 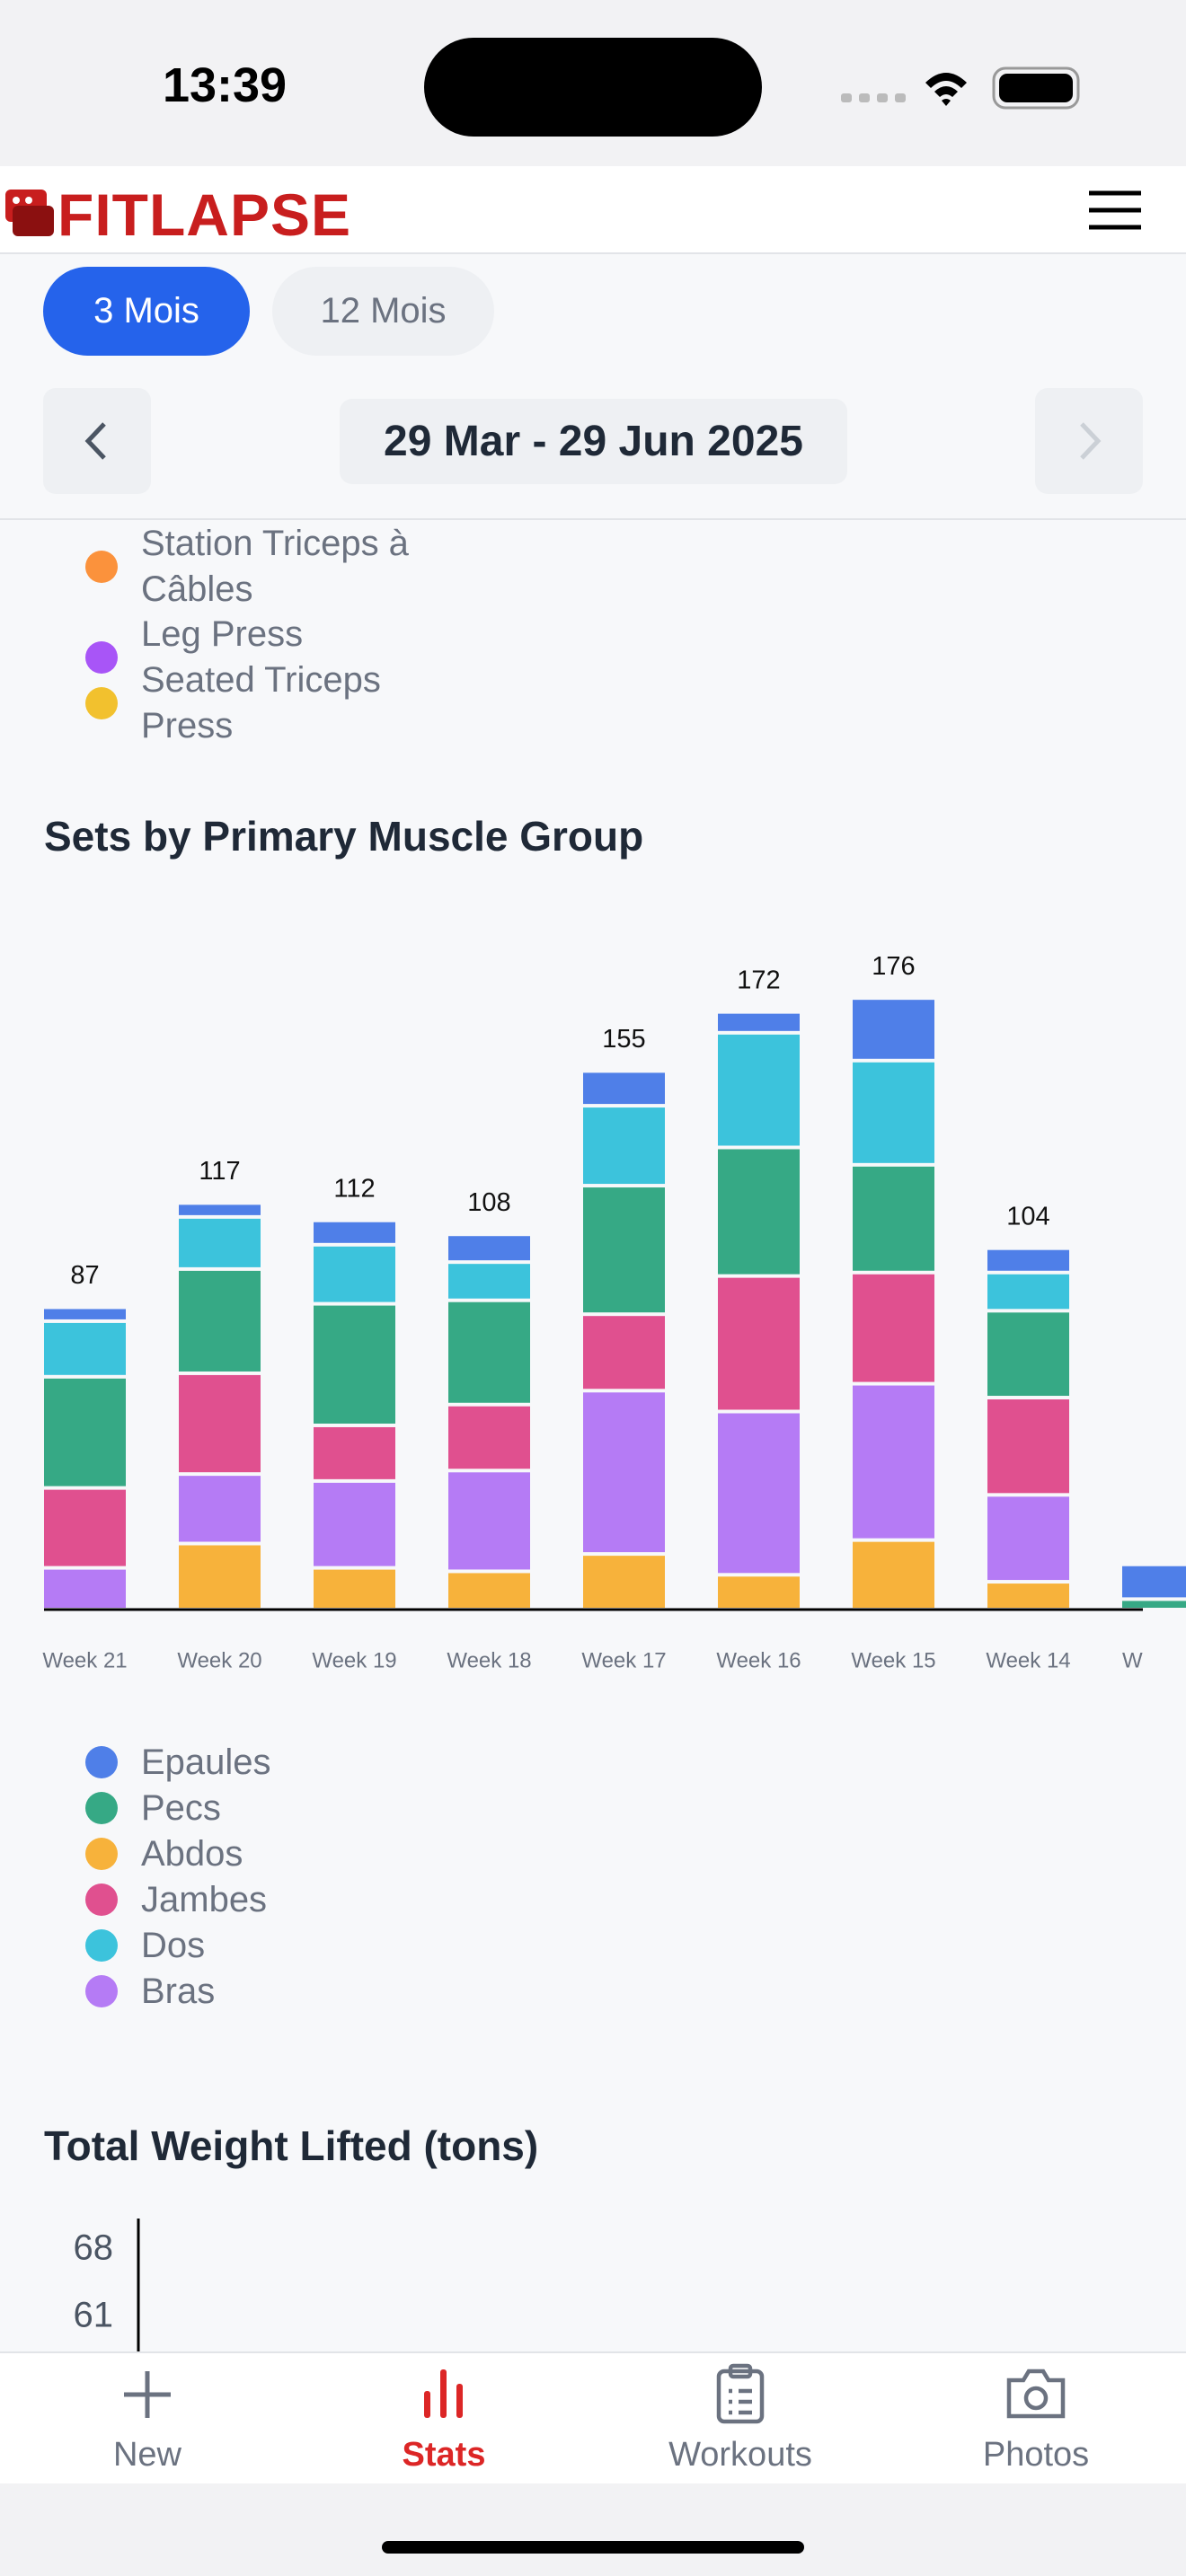 I want to click on legend-label: Bras, so click(x=178, y=1991).